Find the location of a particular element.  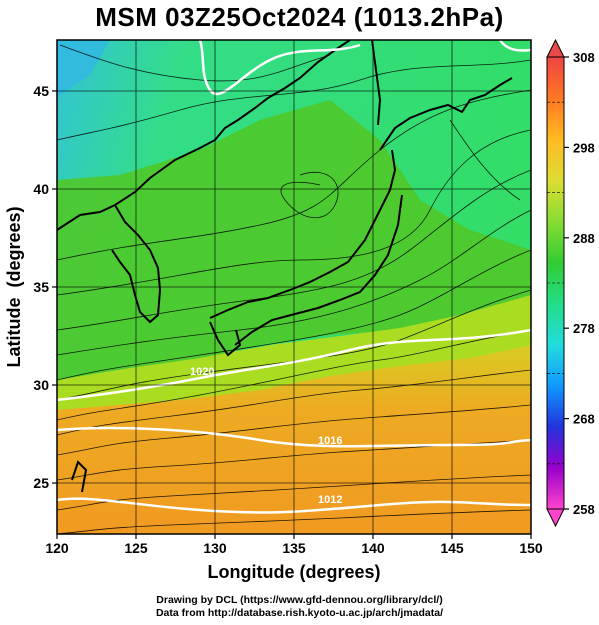

isobar-label-1020: 1020 is located at coordinates (202, 372).